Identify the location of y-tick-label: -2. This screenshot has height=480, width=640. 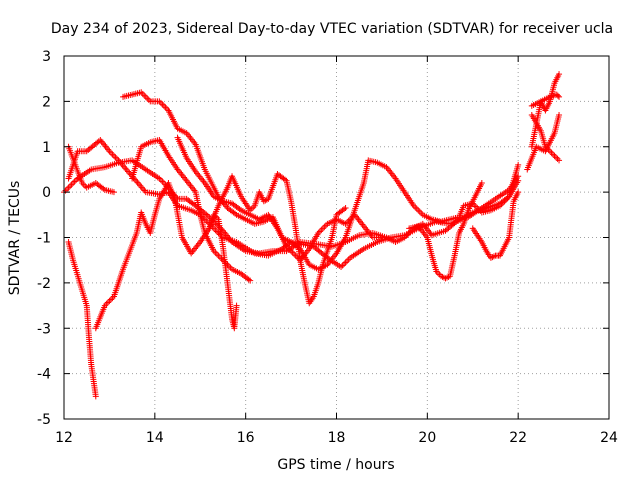
(44, 284).